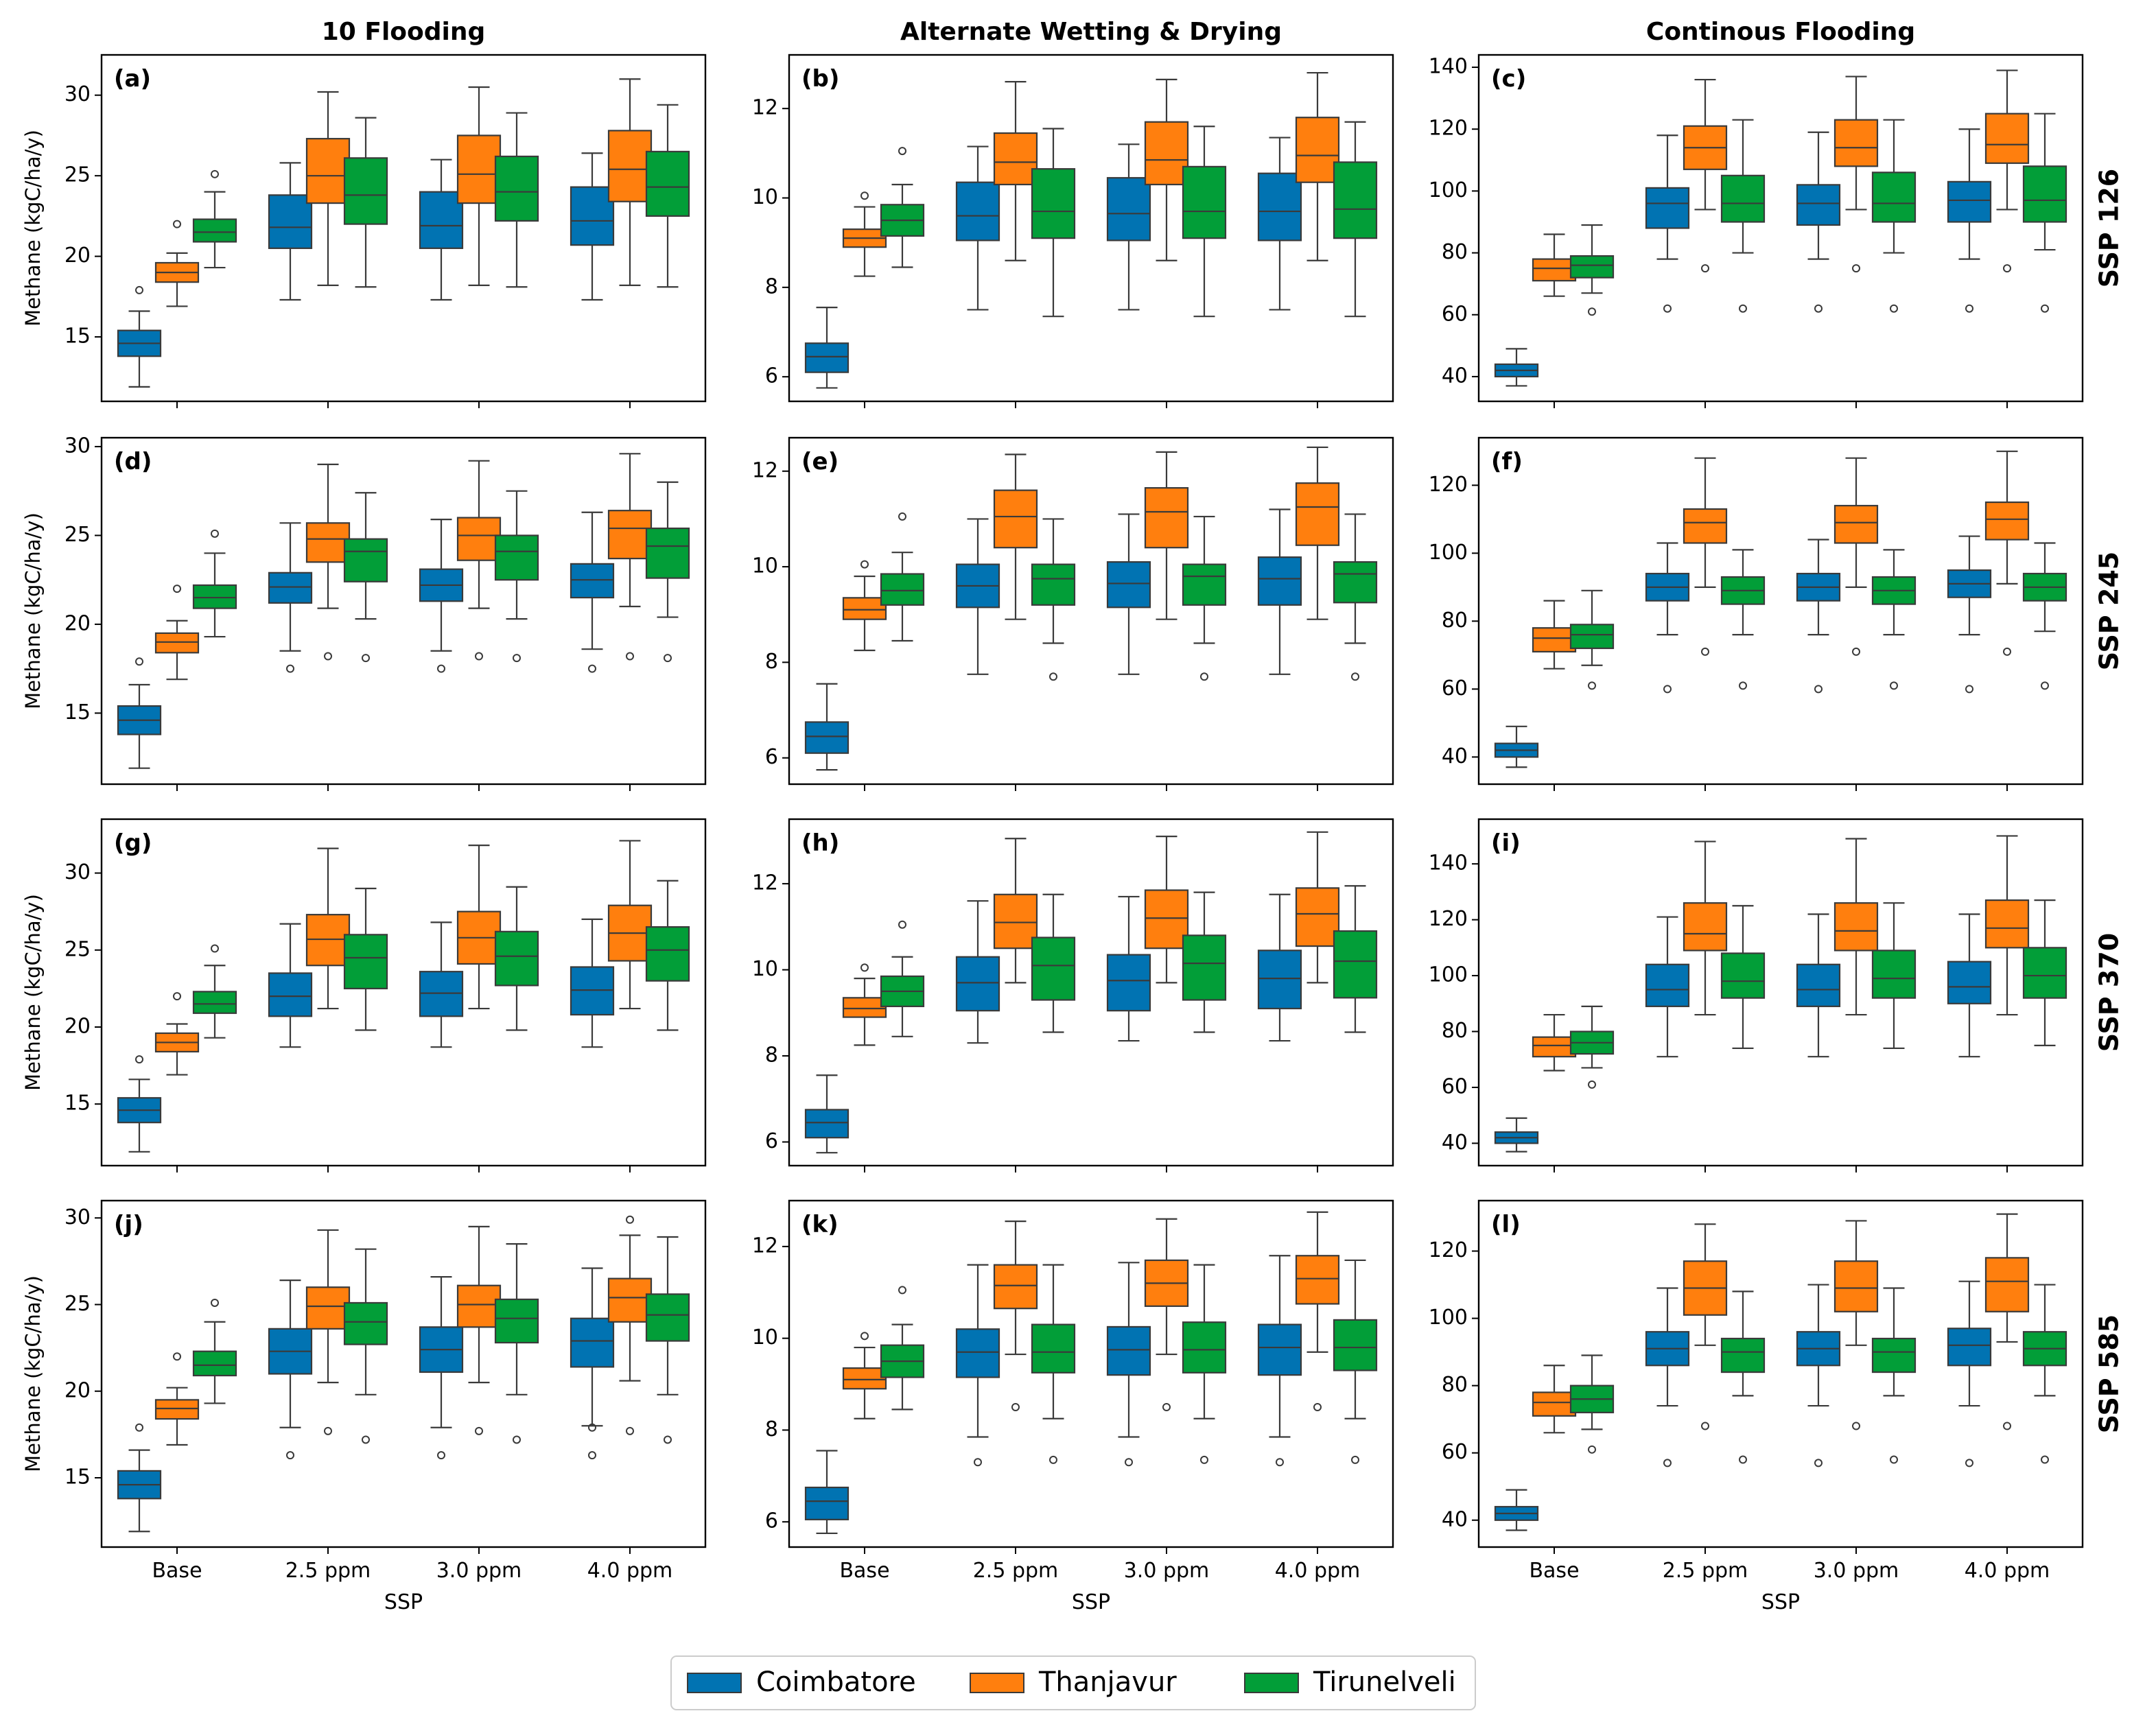  What do you see at coordinates (2109, 992) in the screenshot?
I see `row-title: SSP 370` at bounding box center [2109, 992].